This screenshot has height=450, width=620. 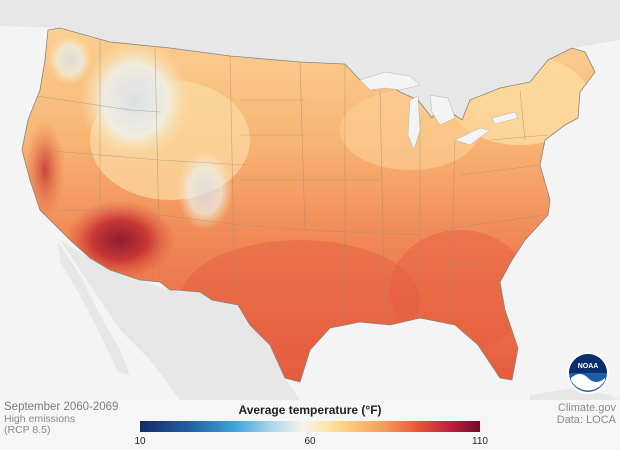 I want to click on credits: Climate.gov Data: LOCA, so click(x=586, y=414).